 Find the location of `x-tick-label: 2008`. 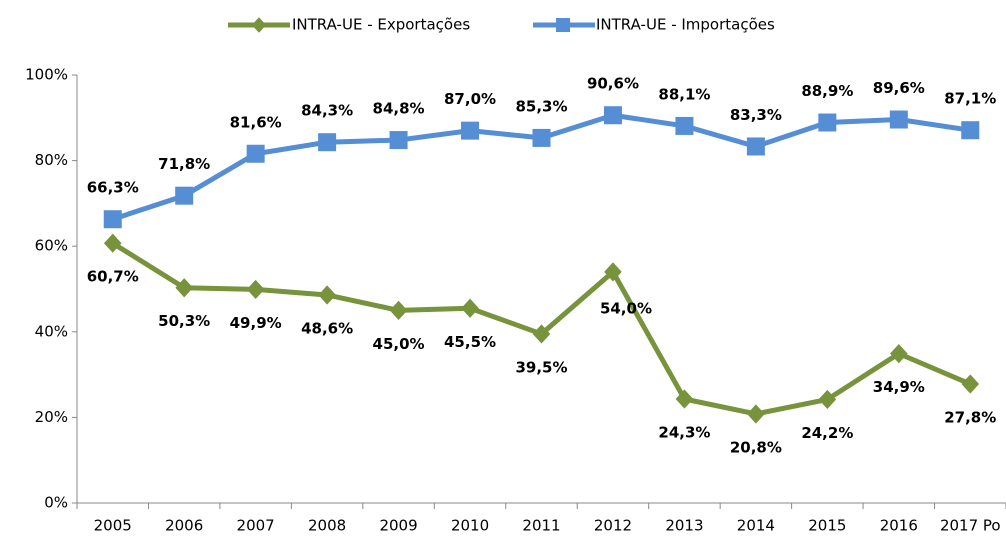

x-tick-label: 2008 is located at coordinates (327, 526).